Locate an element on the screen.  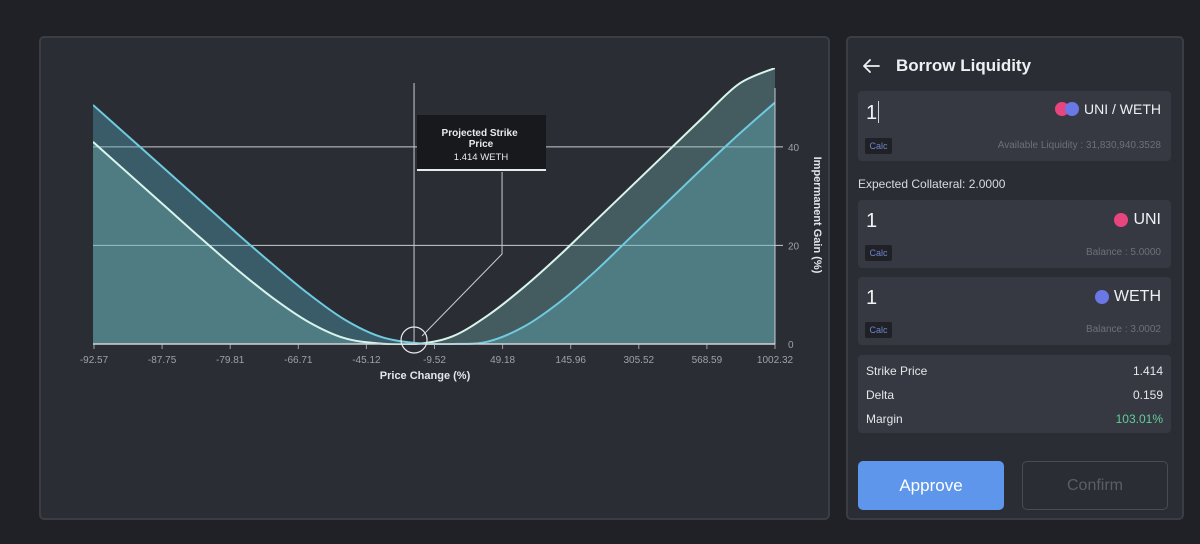
uni-balance: Balance : 5.0000 is located at coordinates (1123, 252).